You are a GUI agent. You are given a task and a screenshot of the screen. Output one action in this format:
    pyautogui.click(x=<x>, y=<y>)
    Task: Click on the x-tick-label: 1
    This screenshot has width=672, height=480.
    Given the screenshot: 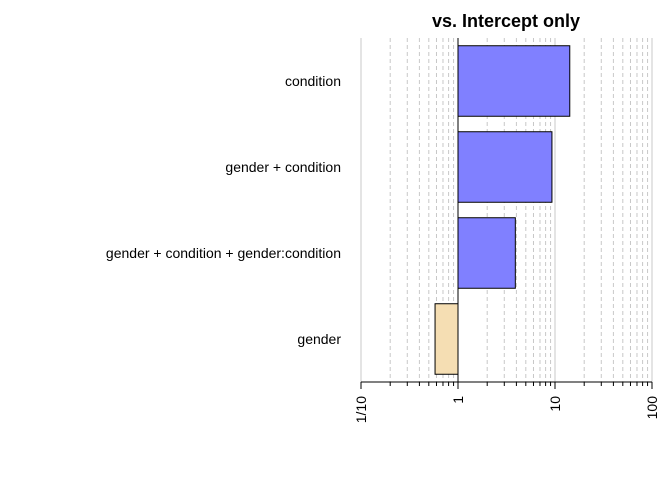 What is the action you would take?
    pyautogui.click(x=458, y=400)
    